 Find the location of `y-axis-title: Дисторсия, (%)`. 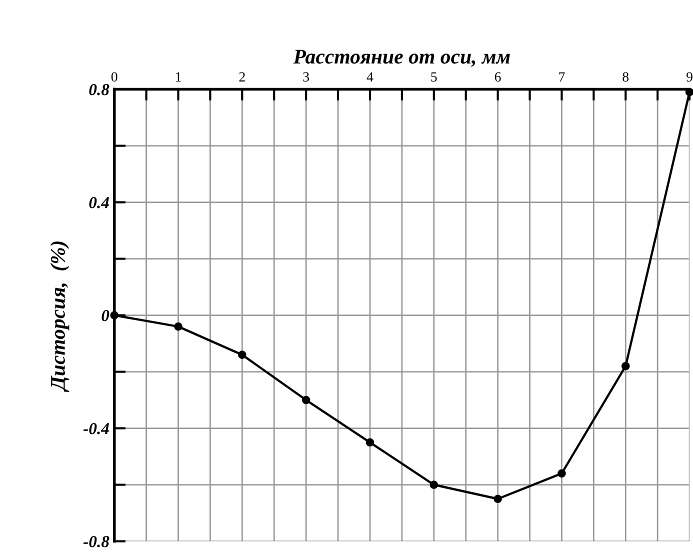

y-axis-title: Дисторсия, (%) is located at coordinates (60, 316).